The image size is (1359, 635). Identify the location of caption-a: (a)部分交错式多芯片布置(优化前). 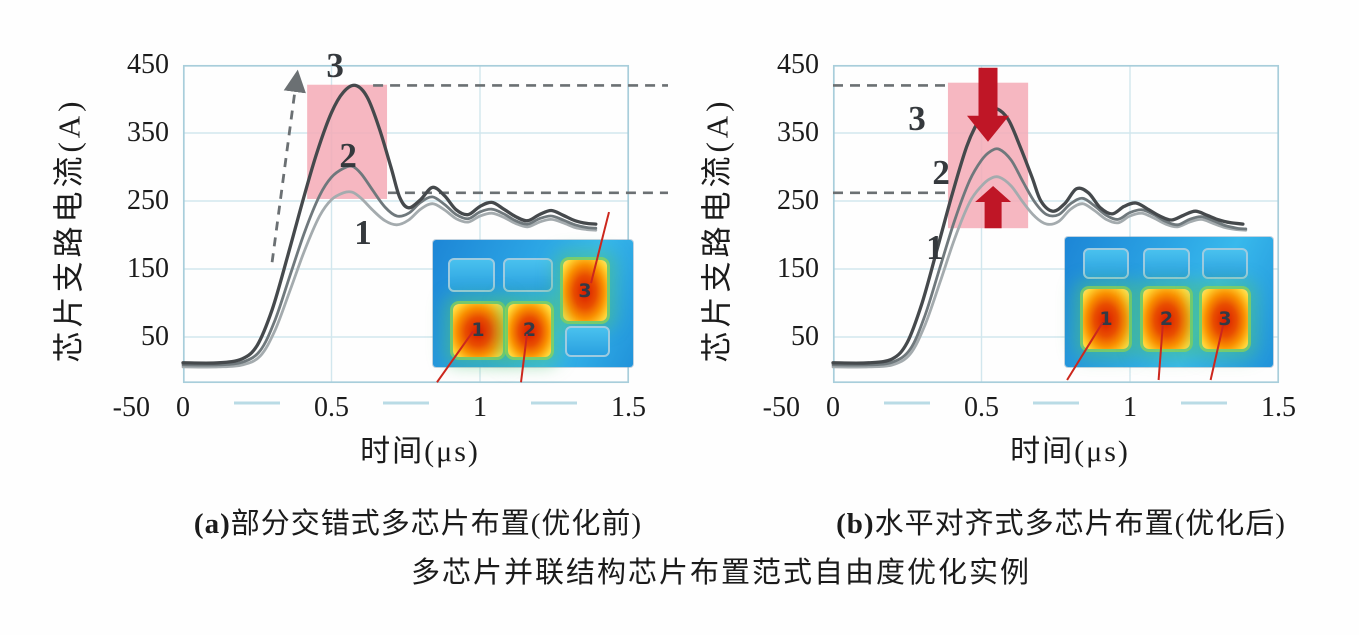
(418, 521).